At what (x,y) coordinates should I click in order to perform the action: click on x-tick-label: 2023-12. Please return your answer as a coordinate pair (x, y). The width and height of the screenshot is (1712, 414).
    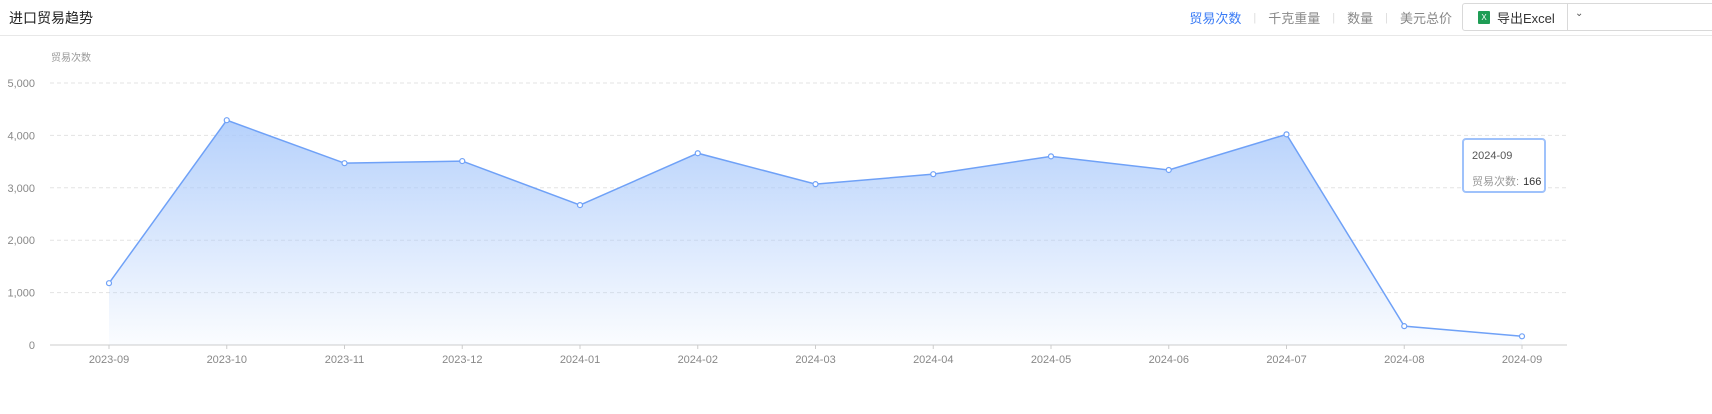
    Looking at the image, I should click on (462, 360).